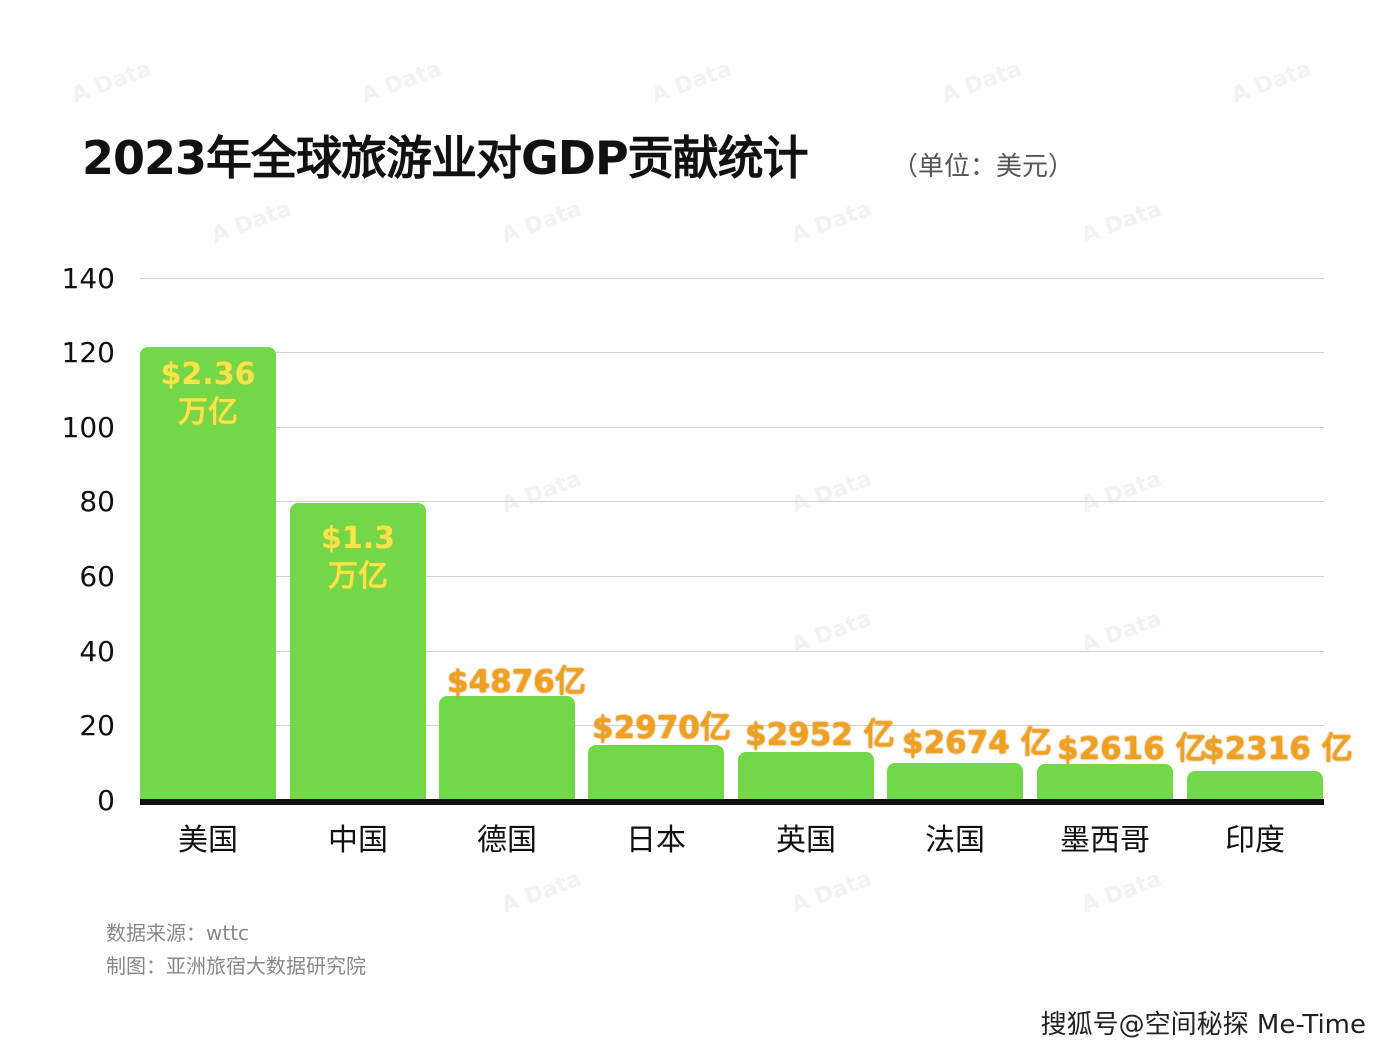  What do you see at coordinates (507, 748) in the screenshot?
I see `bar-germany` at bounding box center [507, 748].